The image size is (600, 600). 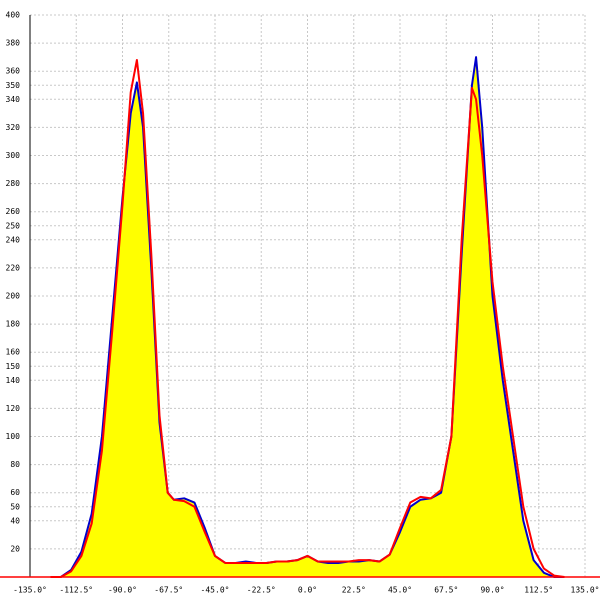 What do you see at coordinates (15, 506) in the screenshot?
I see `y-tick-label: 50` at bounding box center [15, 506].